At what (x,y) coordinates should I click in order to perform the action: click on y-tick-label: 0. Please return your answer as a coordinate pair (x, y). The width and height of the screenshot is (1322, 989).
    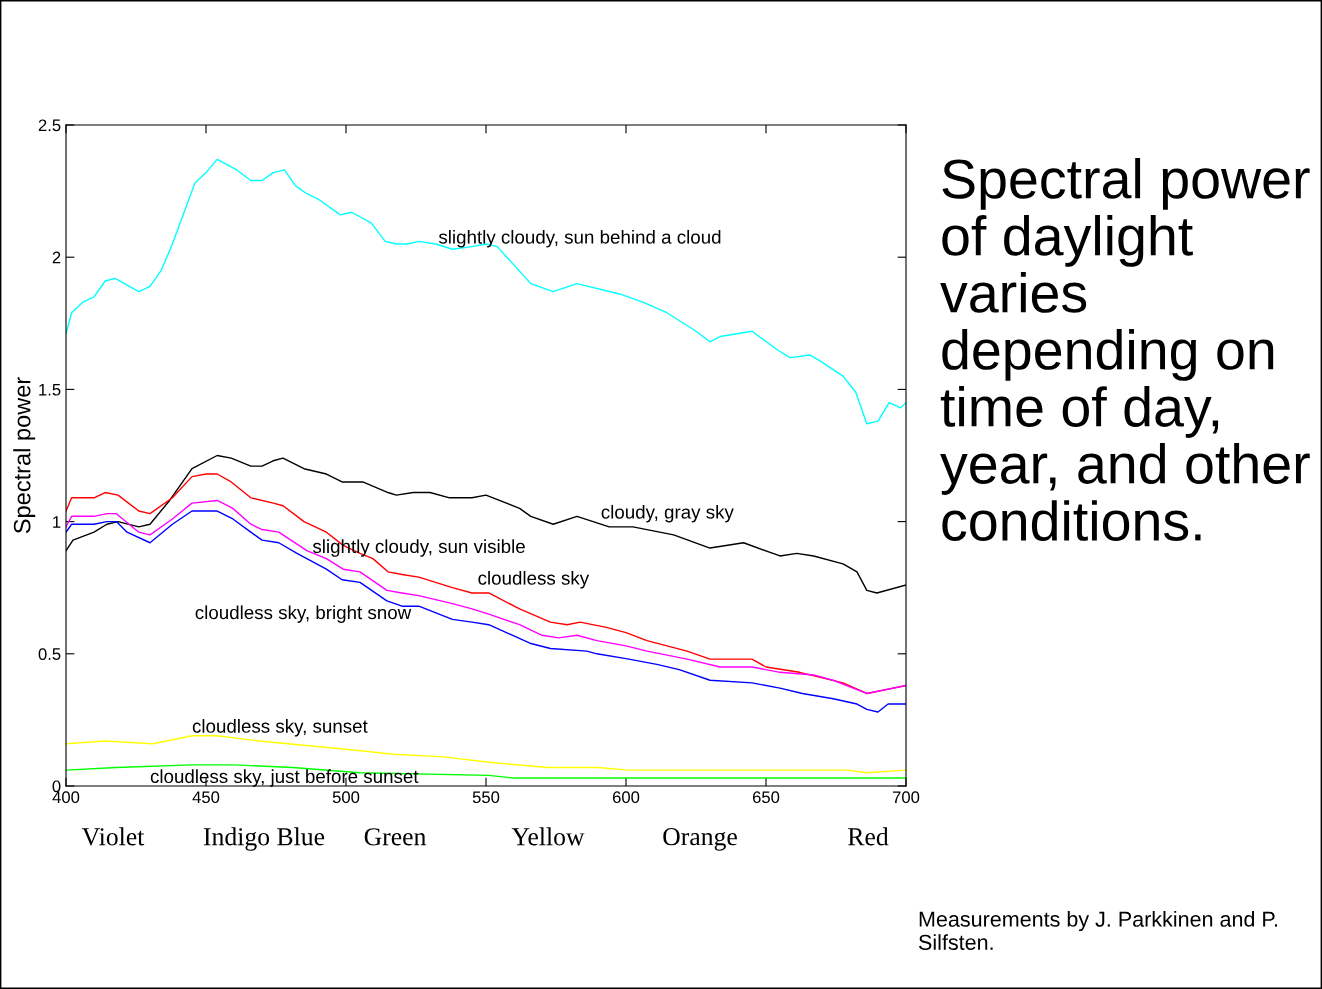
    Looking at the image, I should click on (56, 786).